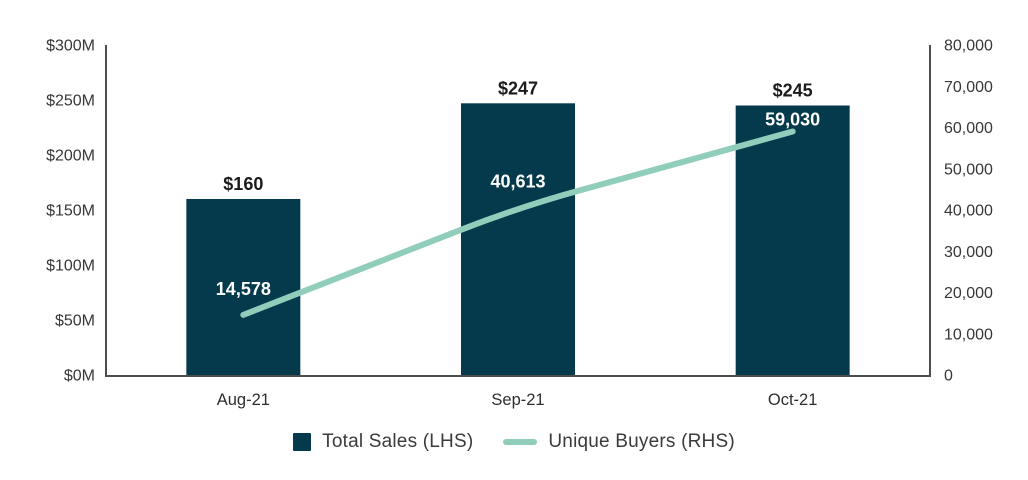 Image resolution: width=1028 pixels, height=480 pixels. What do you see at coordinates (243, 184) in the screenshot?
I see `bar-value-label: $160` at bounding box center [243, 184].